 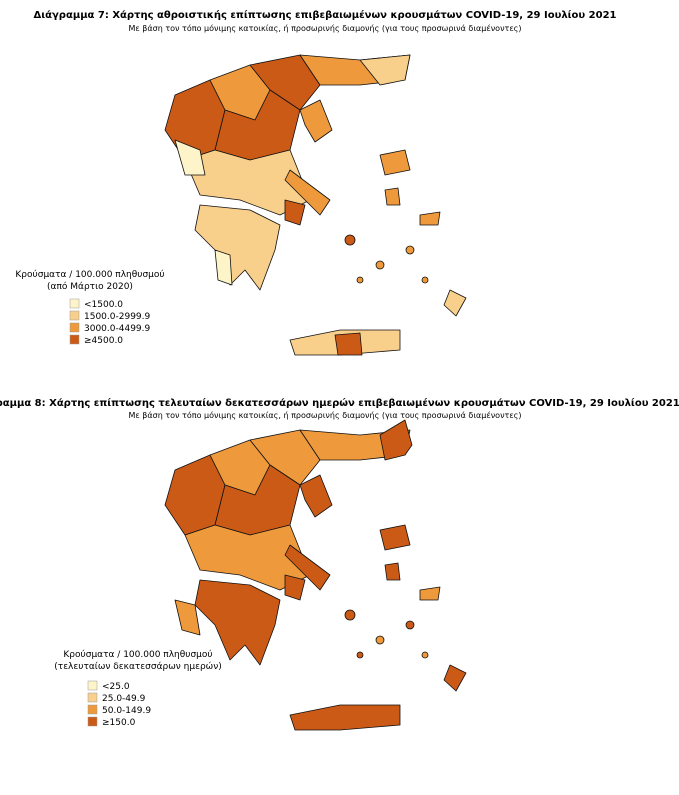 I want to click on legend-label: 3000.0-4499.9, so click(x=117, y=329).